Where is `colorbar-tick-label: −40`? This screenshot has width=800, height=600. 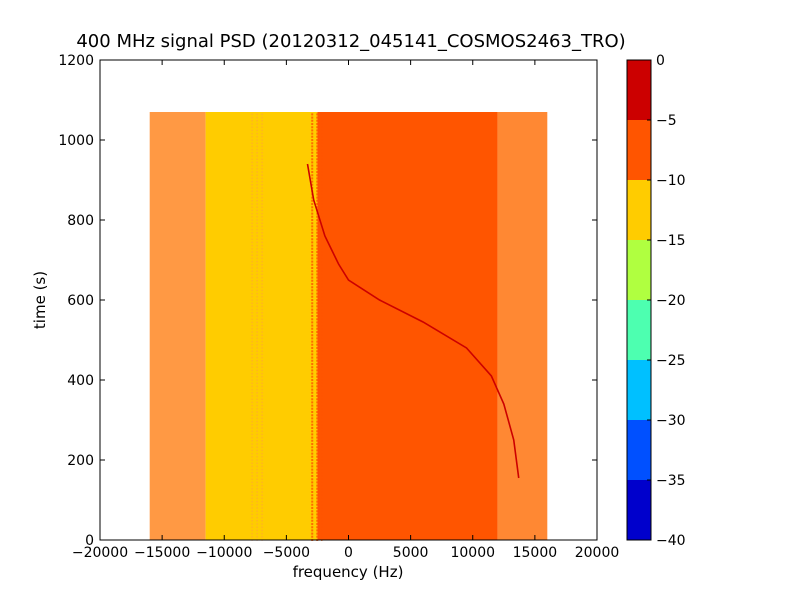 colorbar-tick-label: −40 is located at coordinates (671, 541).